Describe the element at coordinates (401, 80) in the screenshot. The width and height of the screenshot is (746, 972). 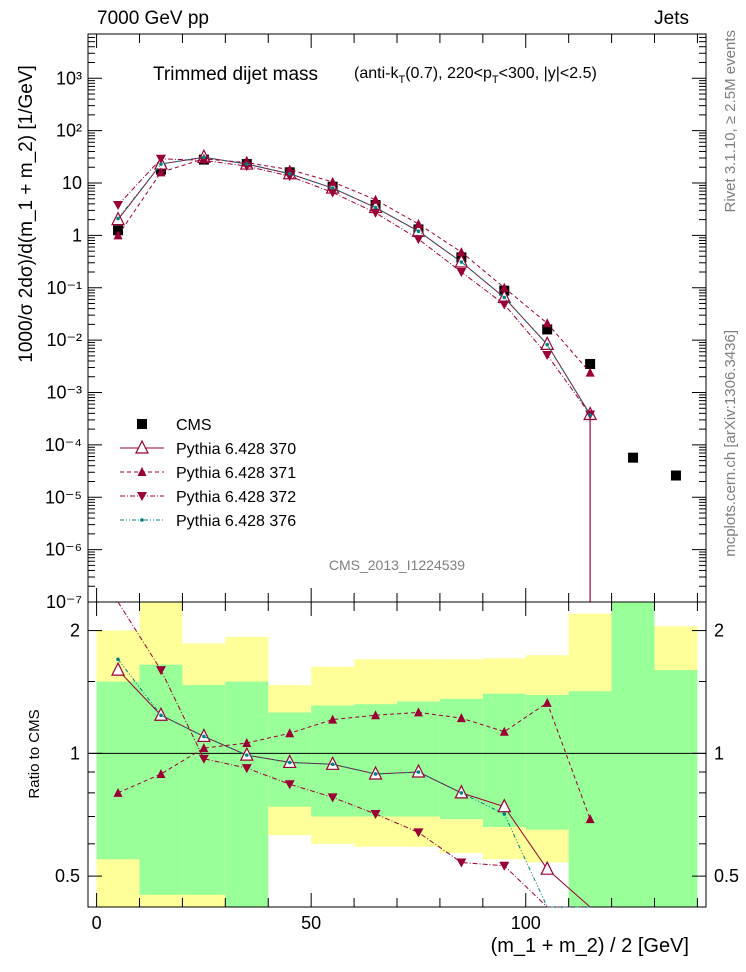
I see `cut-sub-1: T` at that location.